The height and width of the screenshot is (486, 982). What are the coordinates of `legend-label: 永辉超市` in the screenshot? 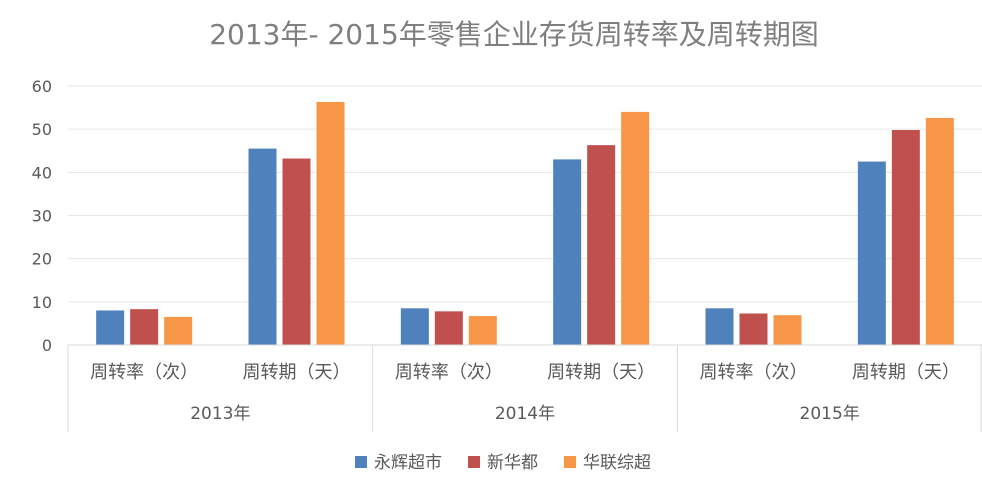 It's located at (408, 463).